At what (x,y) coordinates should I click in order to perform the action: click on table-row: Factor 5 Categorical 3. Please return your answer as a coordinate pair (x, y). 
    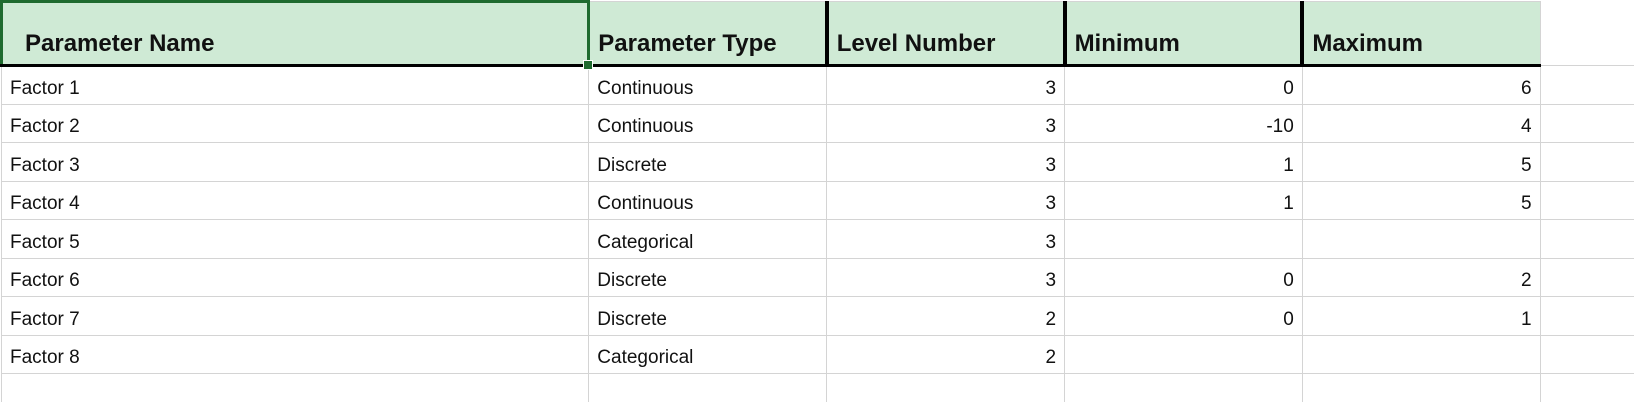
    Looking at the image, I should click on (817, 239).